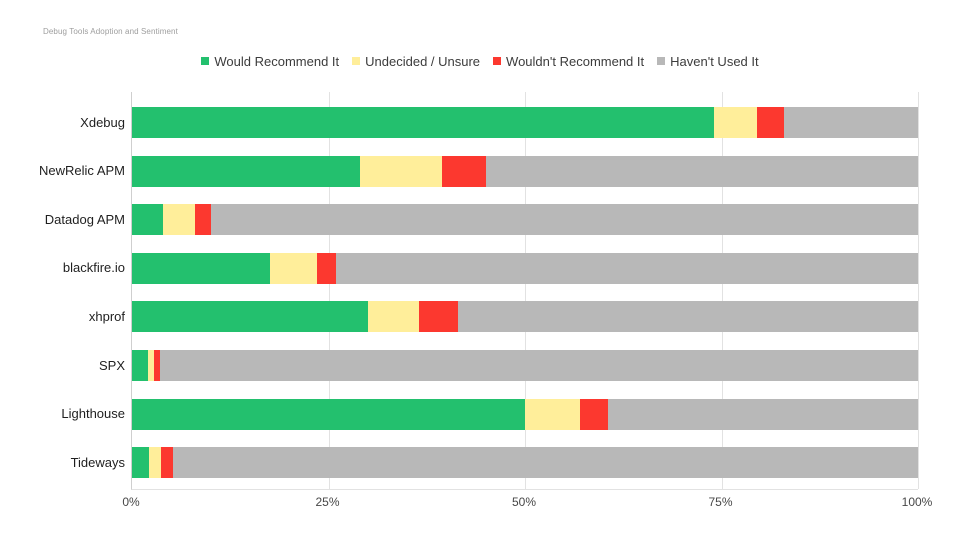  Describe the element at coordinates (93, 414) in the screenshot. I see `category-label-lighthouse: Lighthouse` at that location.